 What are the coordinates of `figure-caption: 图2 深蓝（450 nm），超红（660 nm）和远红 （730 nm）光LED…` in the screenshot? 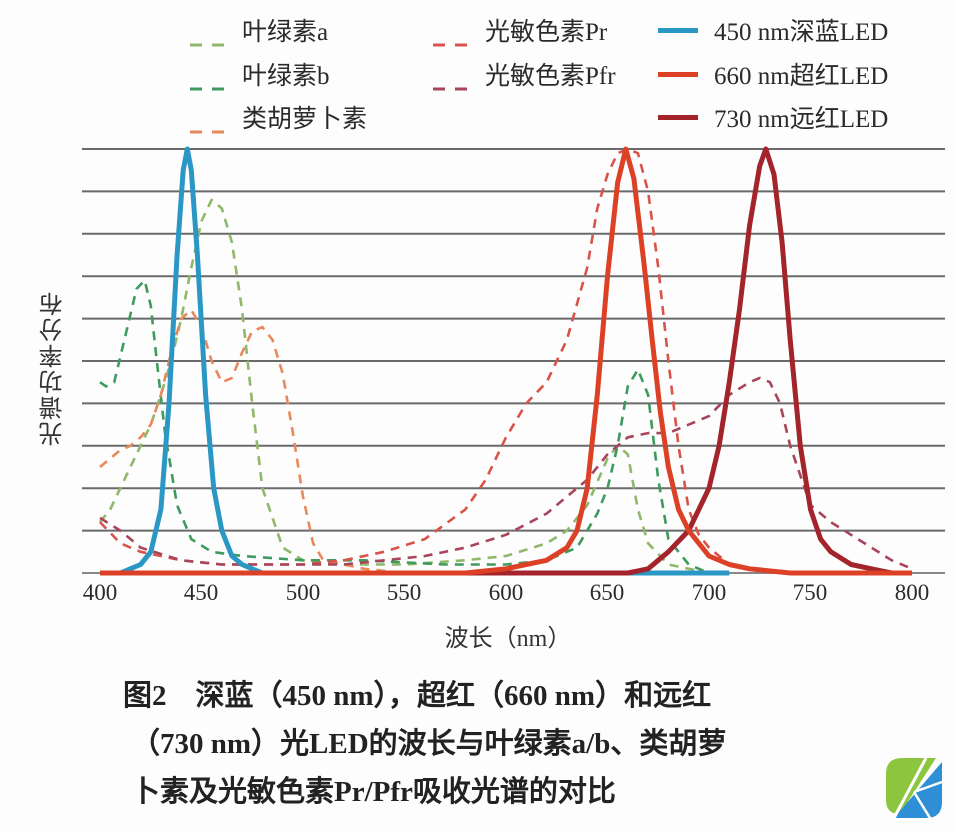 It's located at (495, 744).